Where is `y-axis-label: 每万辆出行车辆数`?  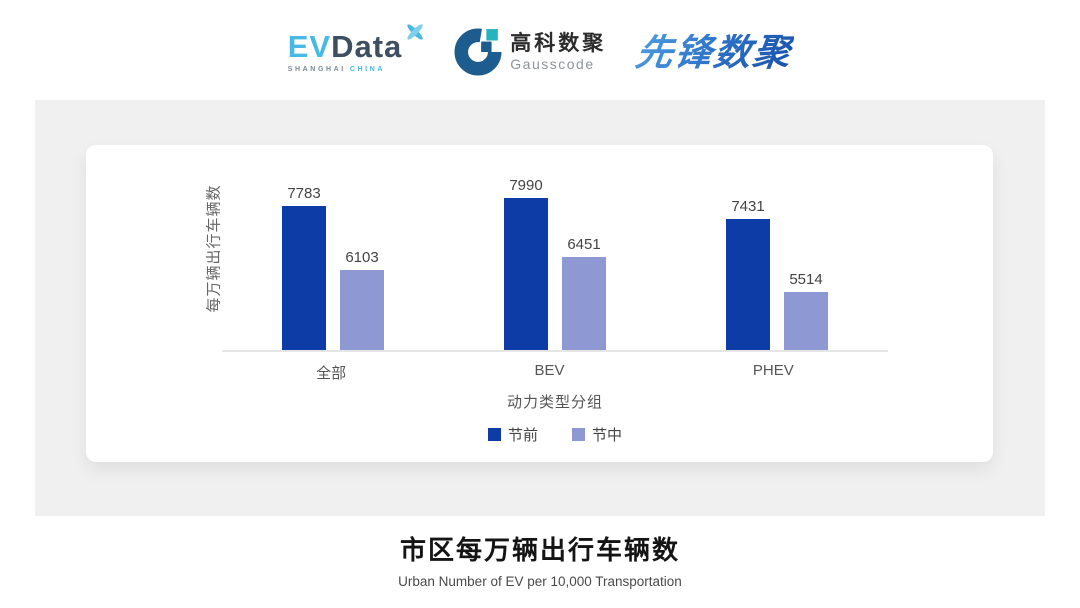
y-axis-label: 每万辆出行车辆数 is located at coordinates (214, 248).